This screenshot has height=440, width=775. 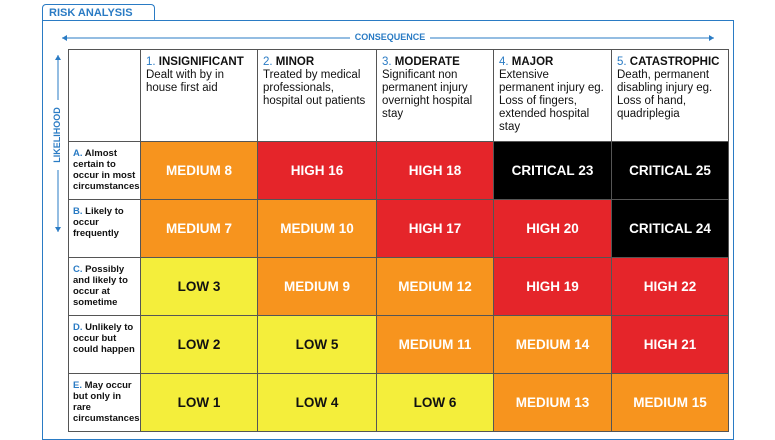 I want to click on risk-cell: HIGH 19, so click(x=553, y=287).